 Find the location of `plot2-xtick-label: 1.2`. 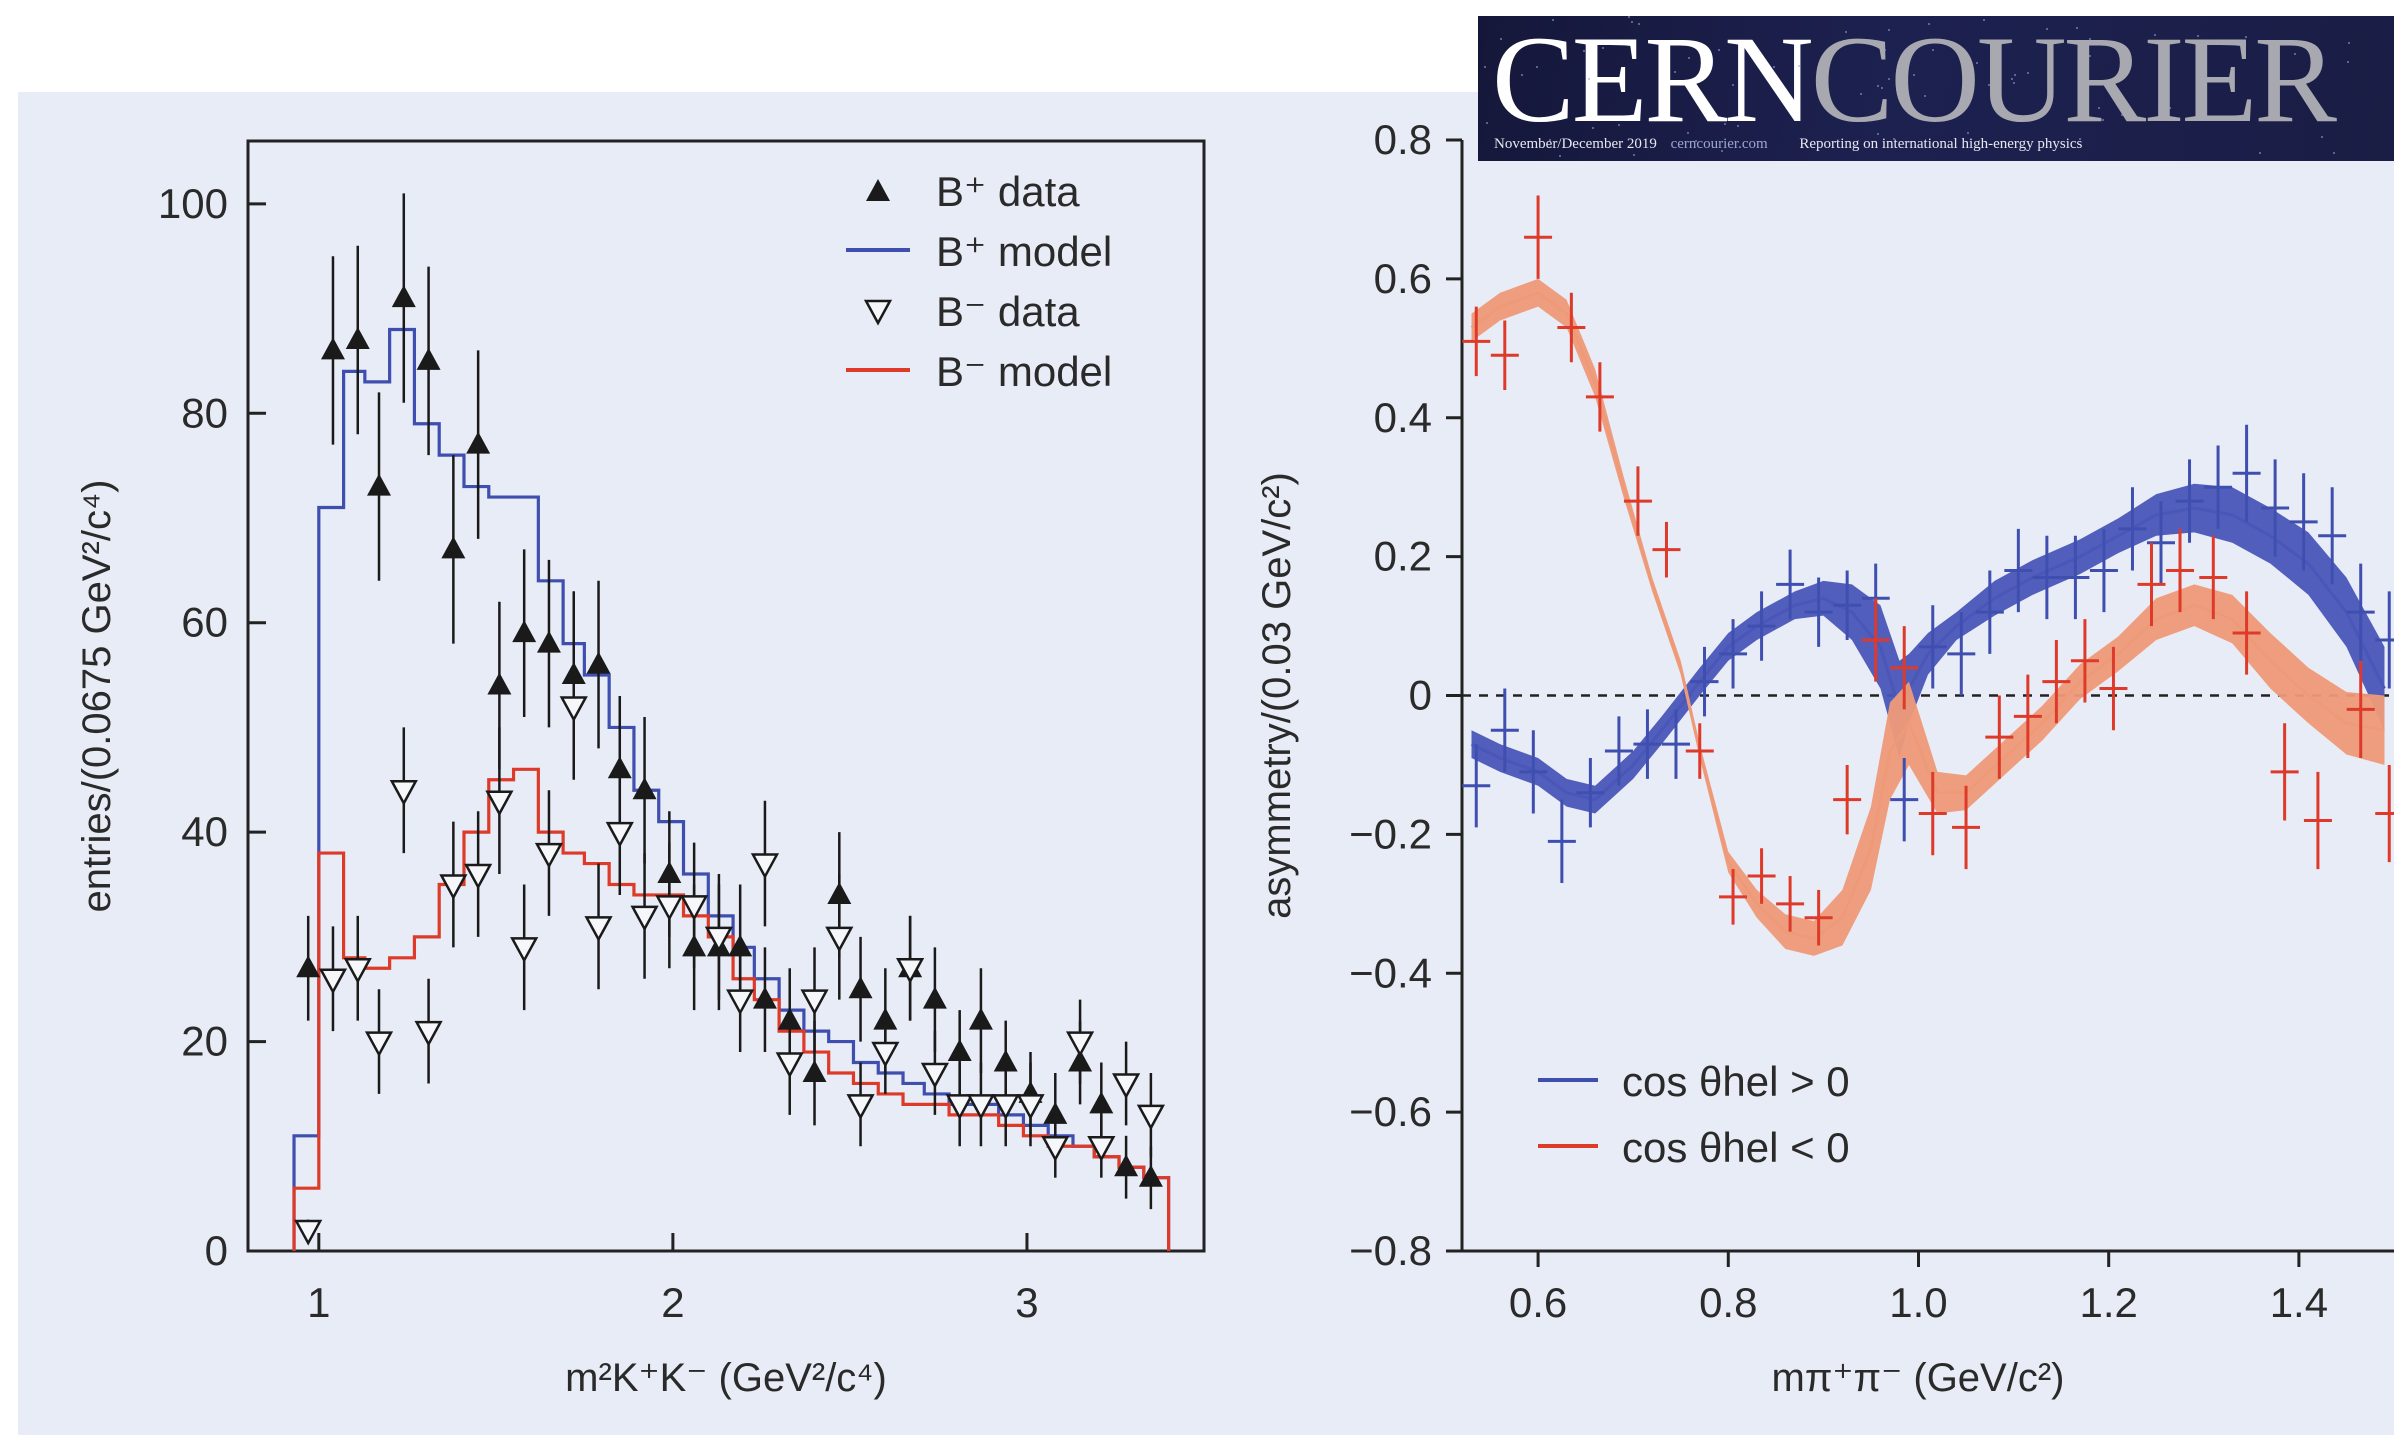

plot2-xtick-label: 1.2 is located at coordinates (2108, 1302).